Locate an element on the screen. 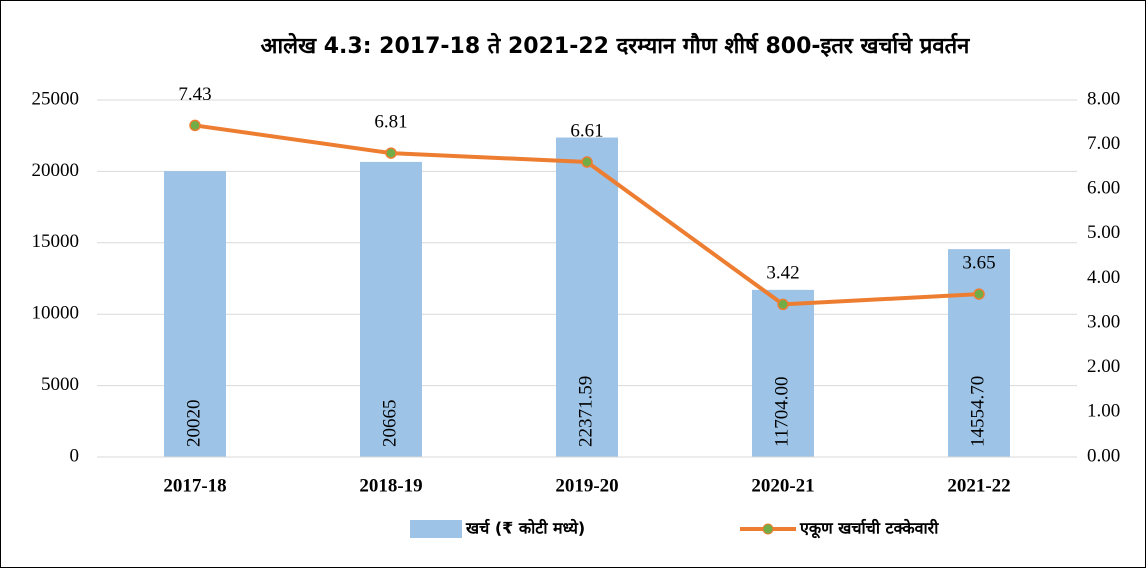  y2-tick-label: 5.00 is located at coordinates (1103, 232).